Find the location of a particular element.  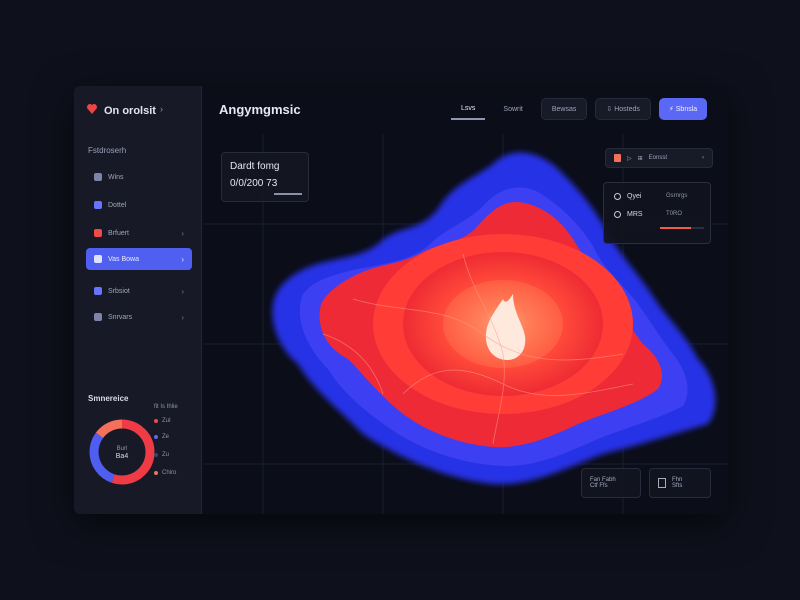

download-icon: ⇩ is located at coordinates (609, 109).